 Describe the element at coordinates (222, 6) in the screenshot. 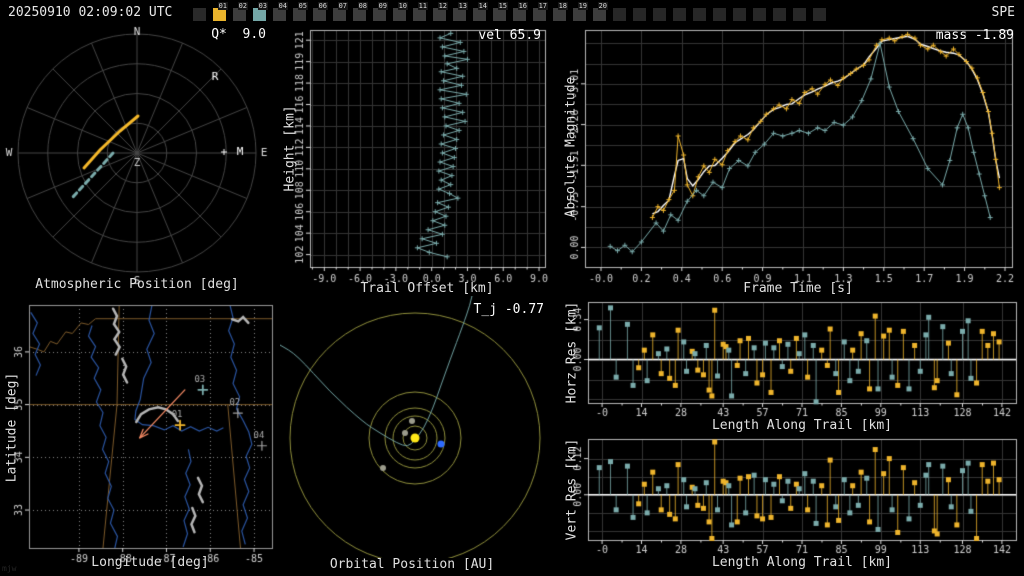

I see `frame-number: 01` at that location.